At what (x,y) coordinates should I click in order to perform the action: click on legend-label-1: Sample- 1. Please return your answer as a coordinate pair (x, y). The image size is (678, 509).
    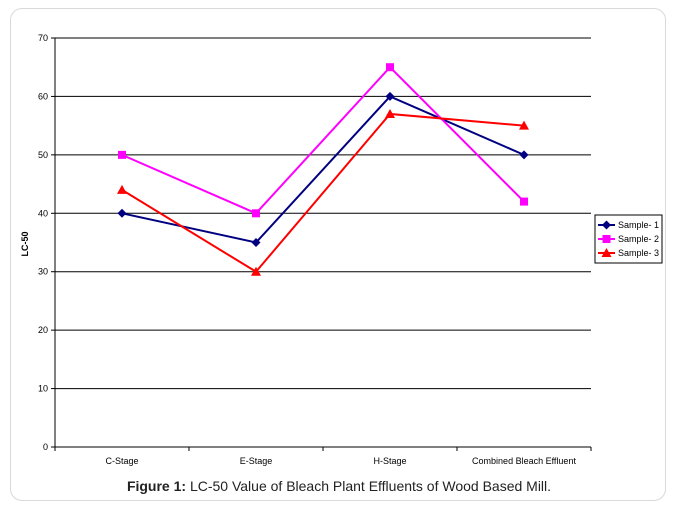
    Looking at the image, I should click on (638, 225).